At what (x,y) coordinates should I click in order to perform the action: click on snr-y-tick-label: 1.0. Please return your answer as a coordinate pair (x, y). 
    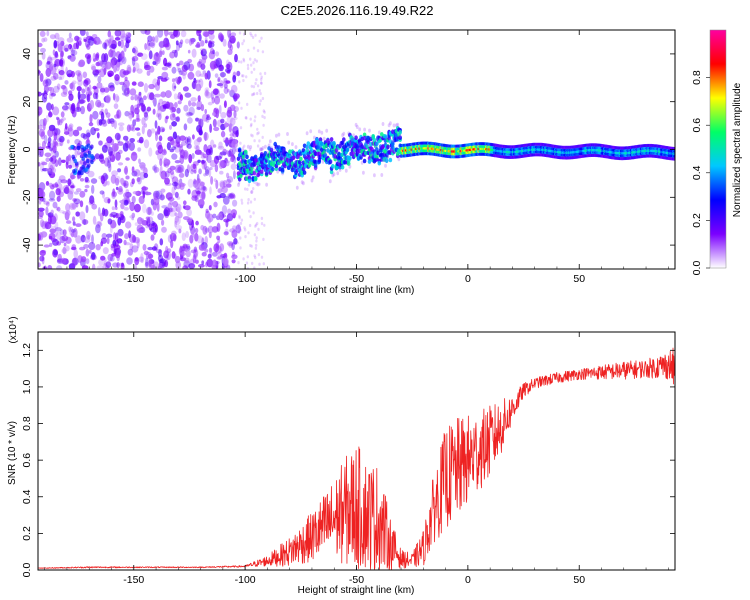
    Looking at the image, I should click on (27, 386).